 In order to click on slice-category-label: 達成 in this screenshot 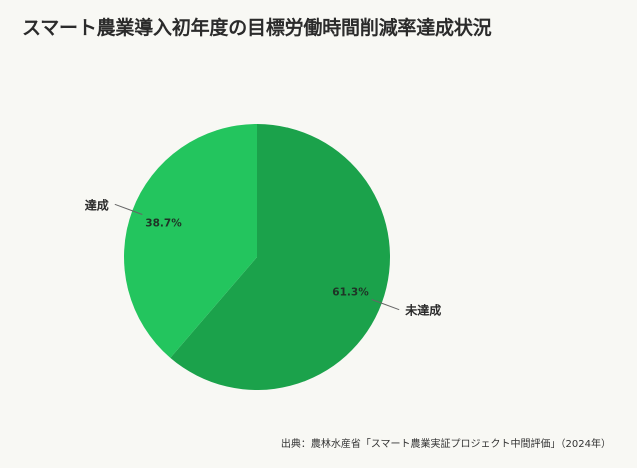, I will do `click(97, 204)`.